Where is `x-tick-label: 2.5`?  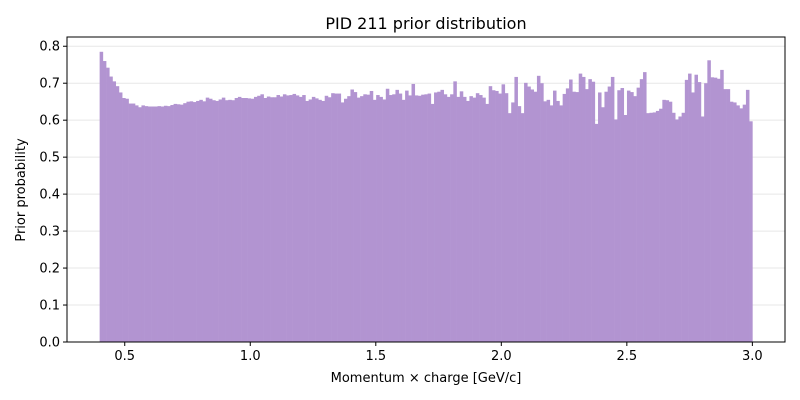
x-tick-label: 2.5 is located at coordinates (626, 356).